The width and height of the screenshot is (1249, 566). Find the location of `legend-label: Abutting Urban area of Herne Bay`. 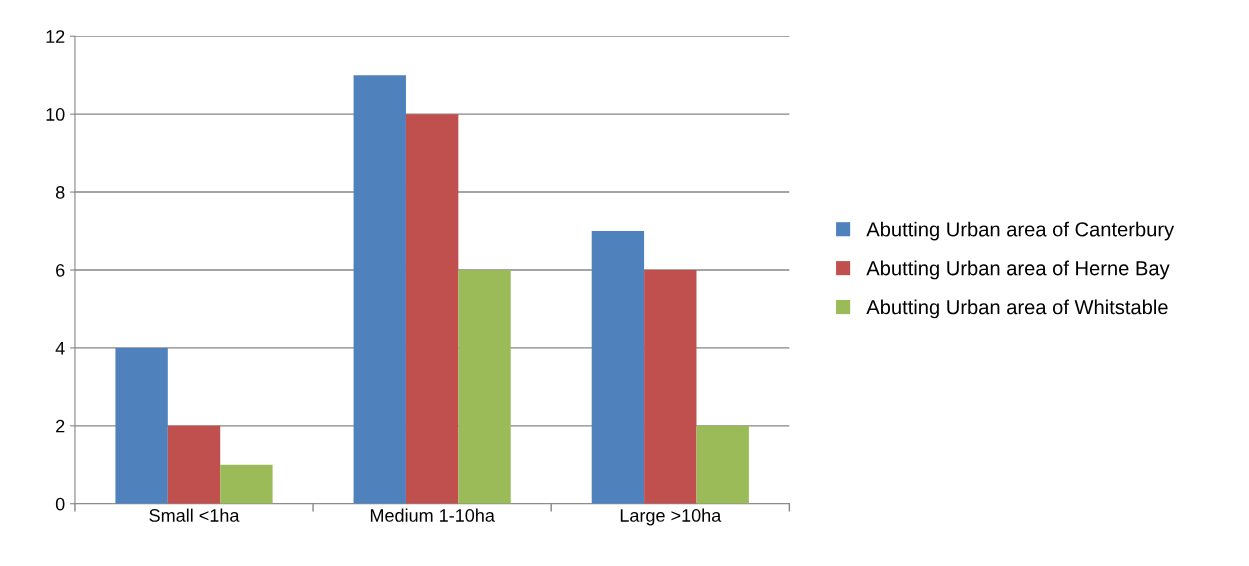

legend-label: Abutting Urban area of Herne Bay is located at coordinates (1018, 270).